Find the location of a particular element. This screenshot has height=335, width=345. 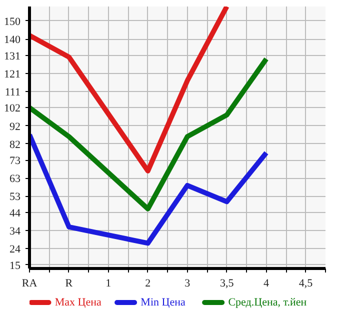

legend-label: Max Цена is located at coordinates (78, 302).